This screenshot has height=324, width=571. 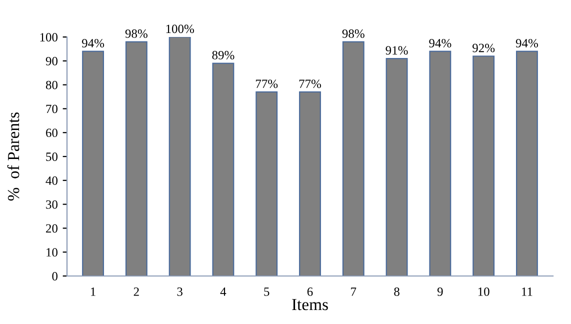 What do you see at coordinates (223, 55) in the screenshot?
I see `data-label: 89%` at bounding box center [223, 55].